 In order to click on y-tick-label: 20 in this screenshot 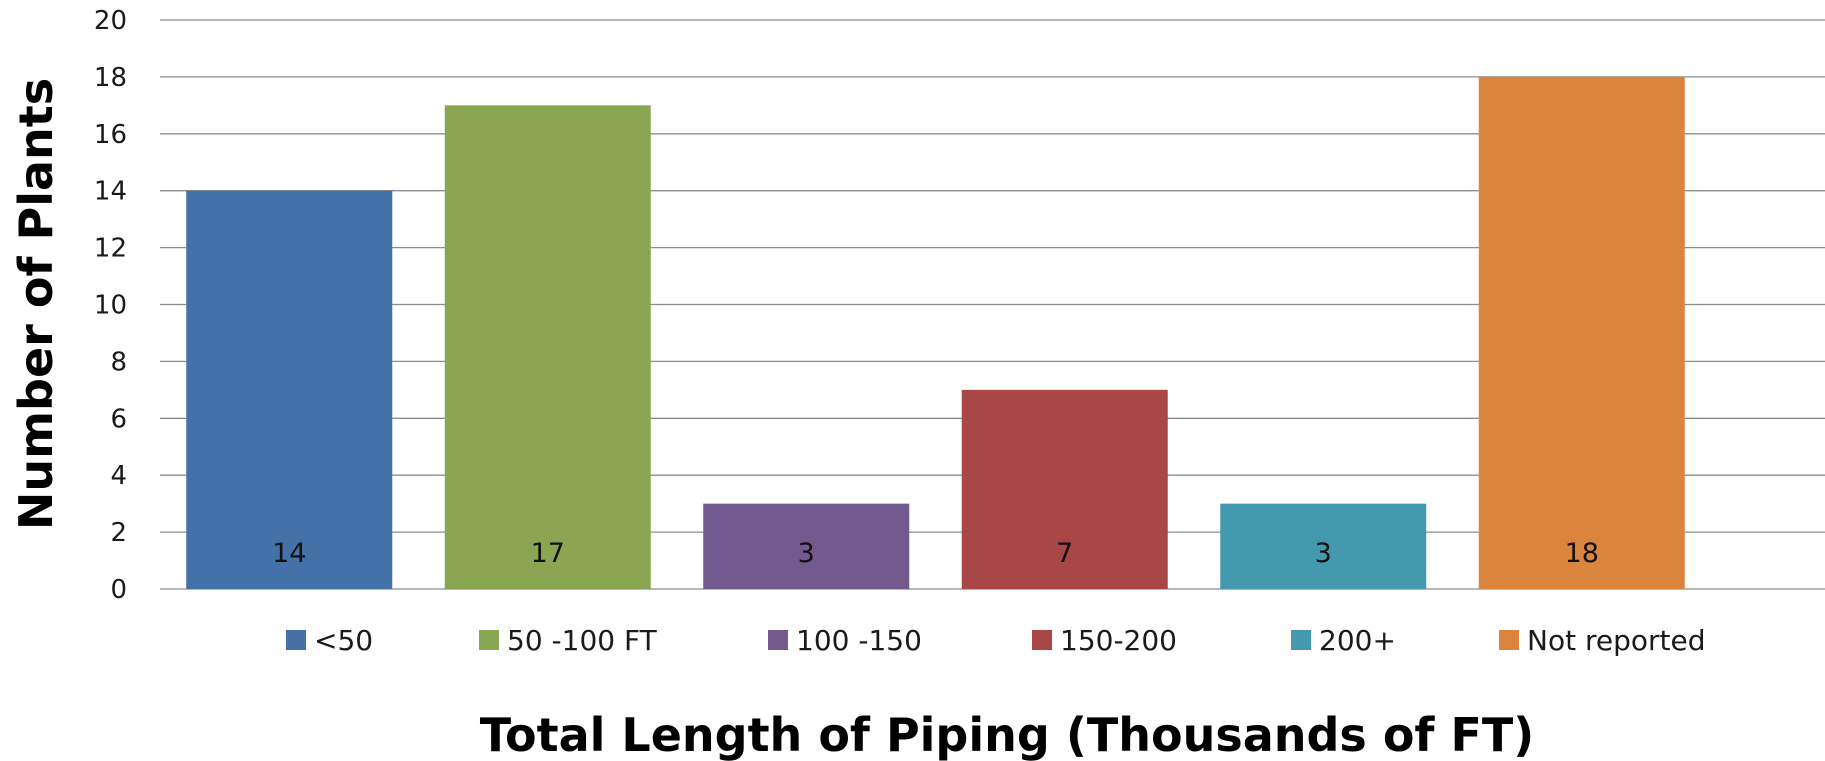, I will do `click(110, 21)`.